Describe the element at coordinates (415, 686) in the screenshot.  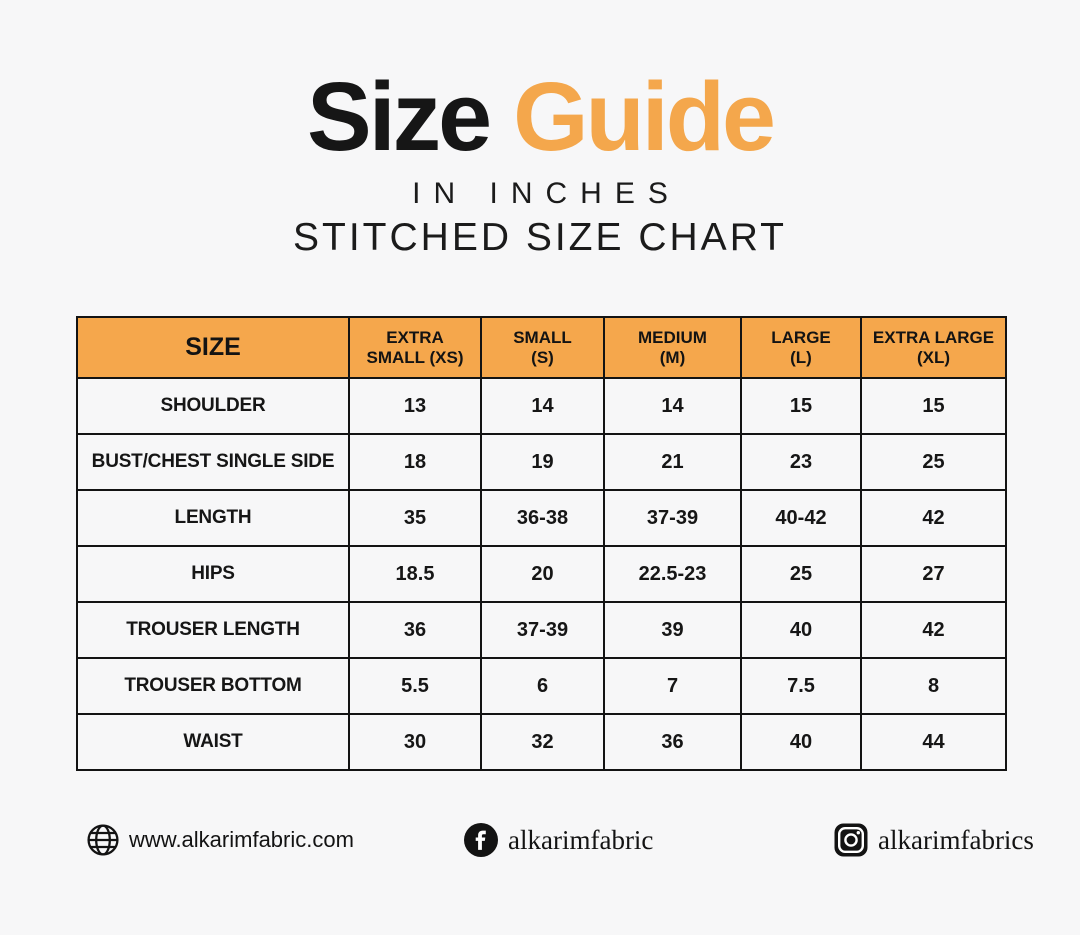
I see `size-value: 5.5` at that location.